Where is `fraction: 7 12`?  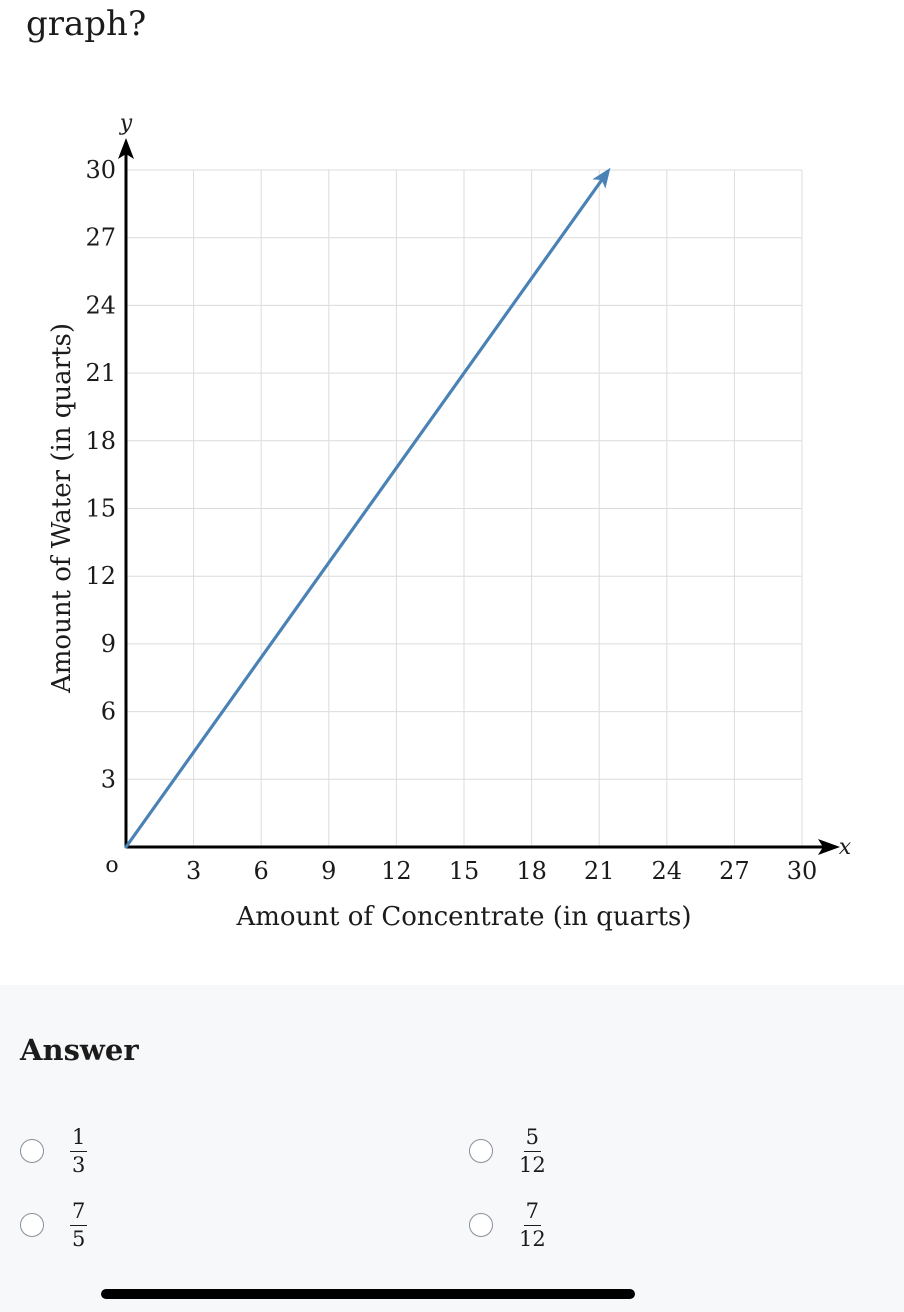
fraction: 7 12 is located at coordinates (532, 1225).